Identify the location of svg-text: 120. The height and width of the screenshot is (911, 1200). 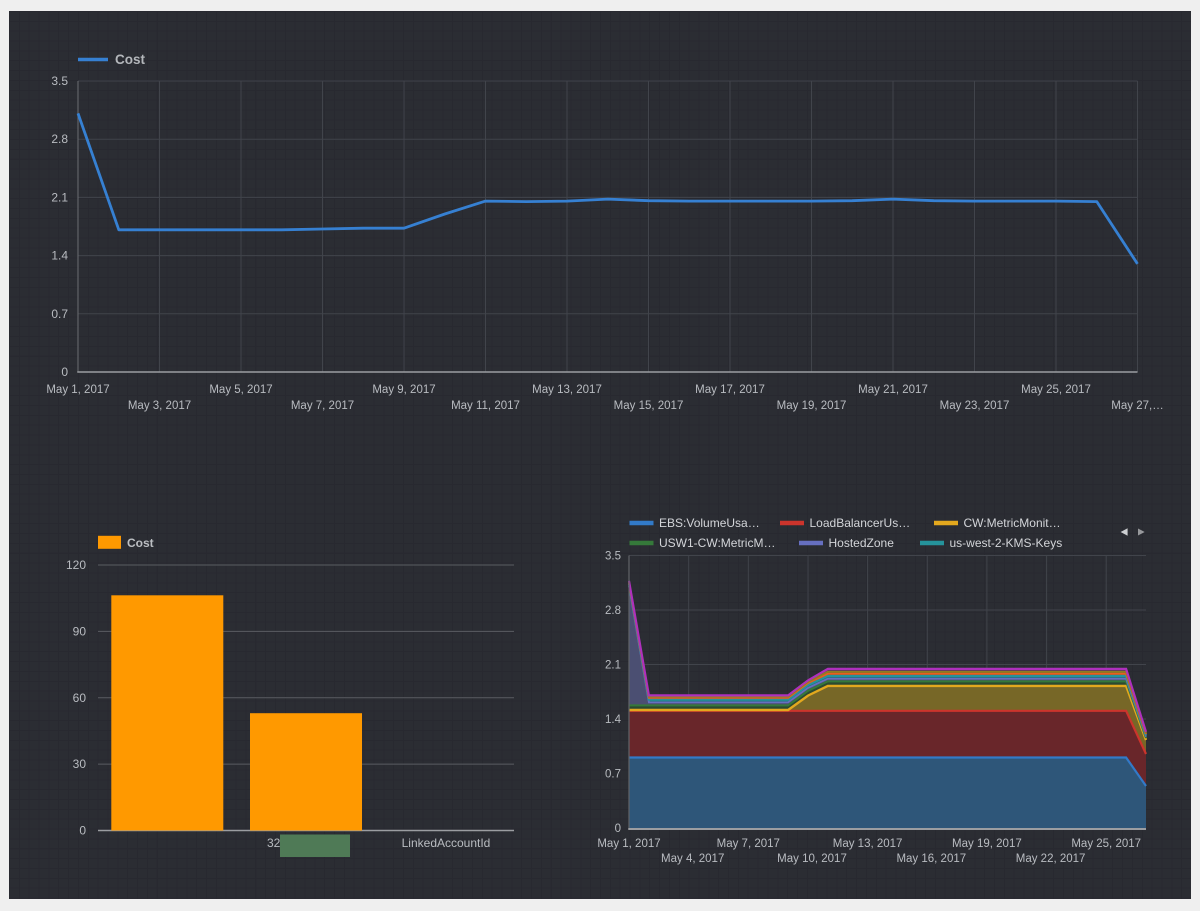
(76, 565).